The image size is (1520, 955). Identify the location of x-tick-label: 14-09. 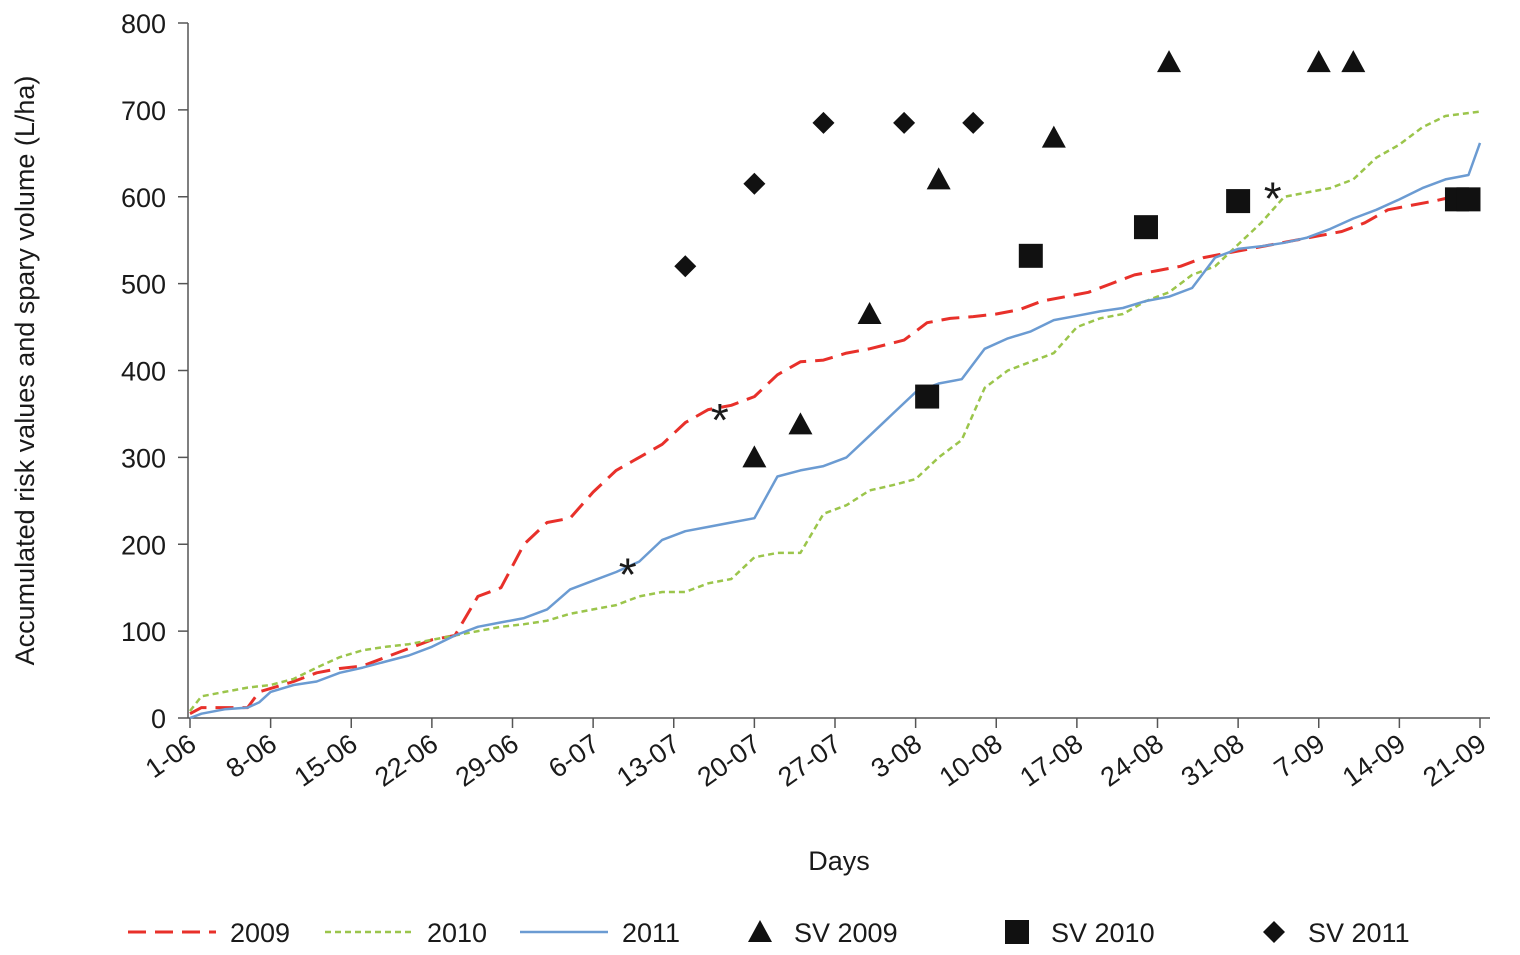
(1374, 760).